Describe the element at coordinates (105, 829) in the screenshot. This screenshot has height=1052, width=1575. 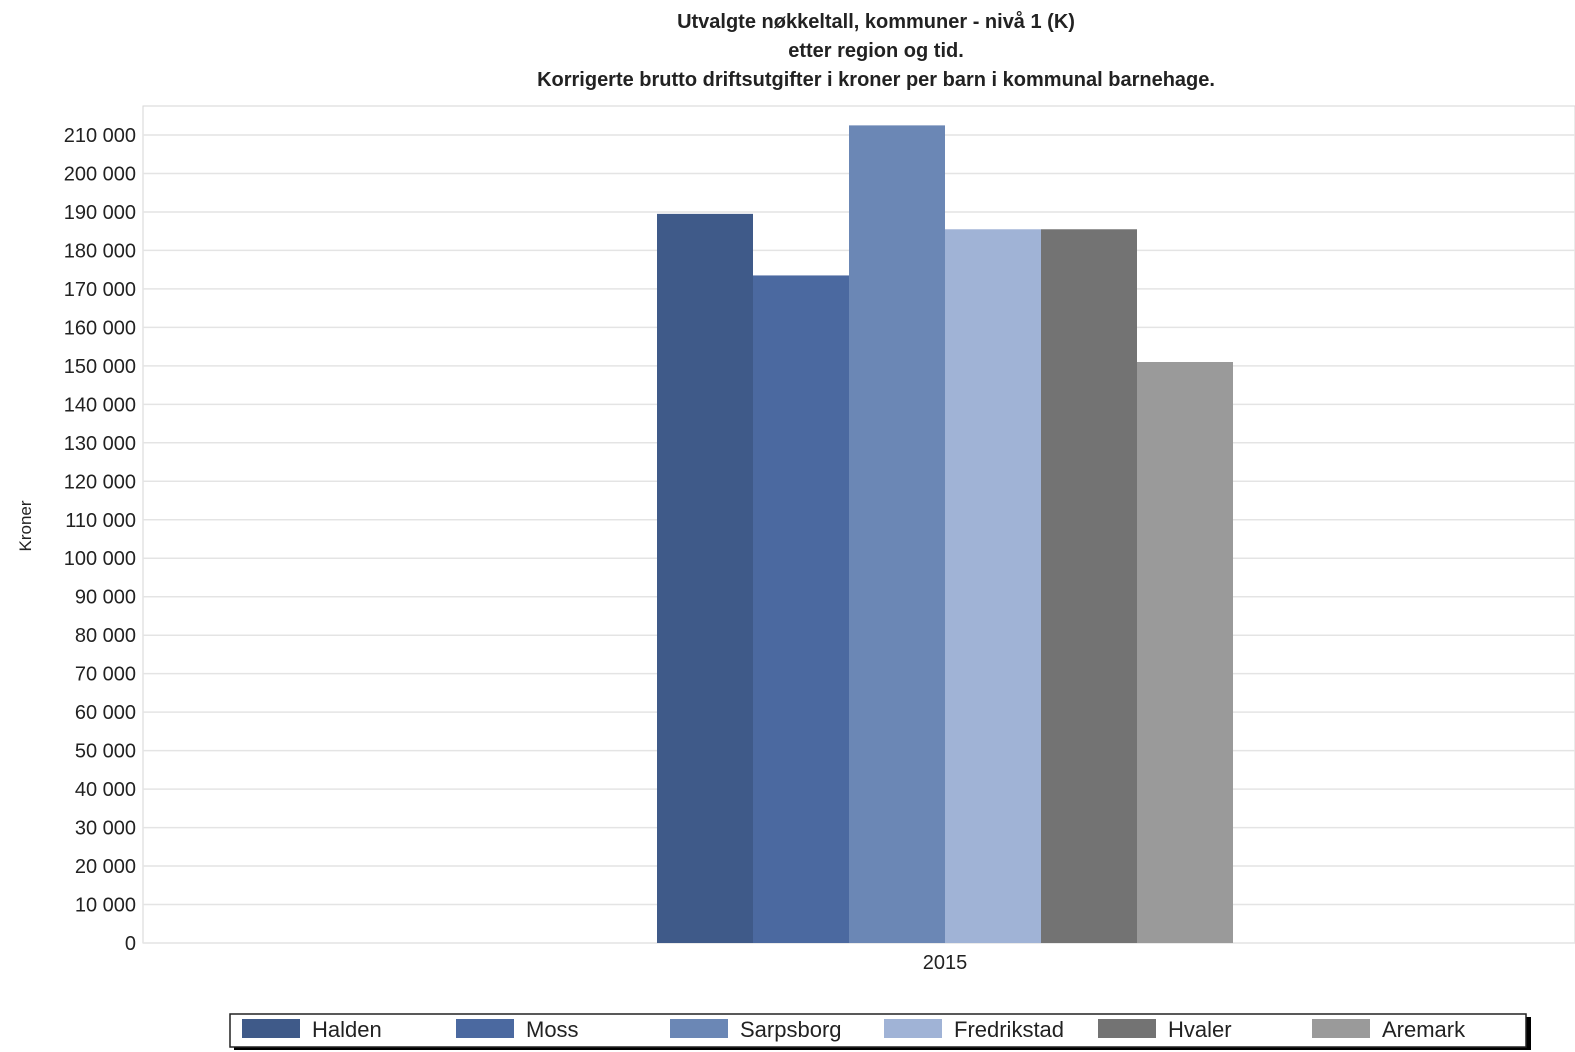
I see `y-tick-label: 30 000` at that location.